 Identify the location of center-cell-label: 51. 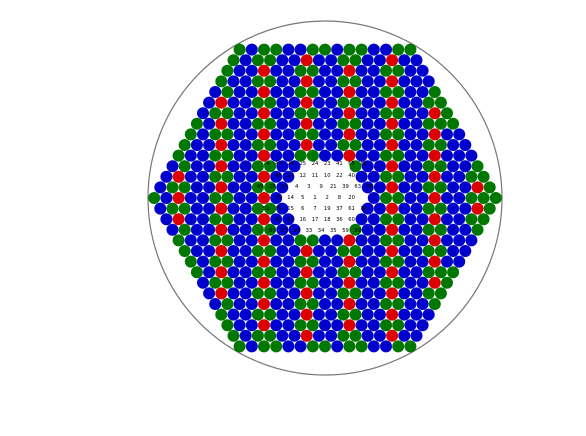
(266, 209).